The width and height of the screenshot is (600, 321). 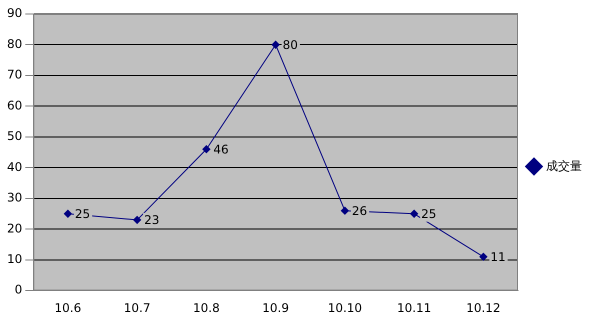 I want to click on y-tick-label: 70, so click(x=14, y=75).